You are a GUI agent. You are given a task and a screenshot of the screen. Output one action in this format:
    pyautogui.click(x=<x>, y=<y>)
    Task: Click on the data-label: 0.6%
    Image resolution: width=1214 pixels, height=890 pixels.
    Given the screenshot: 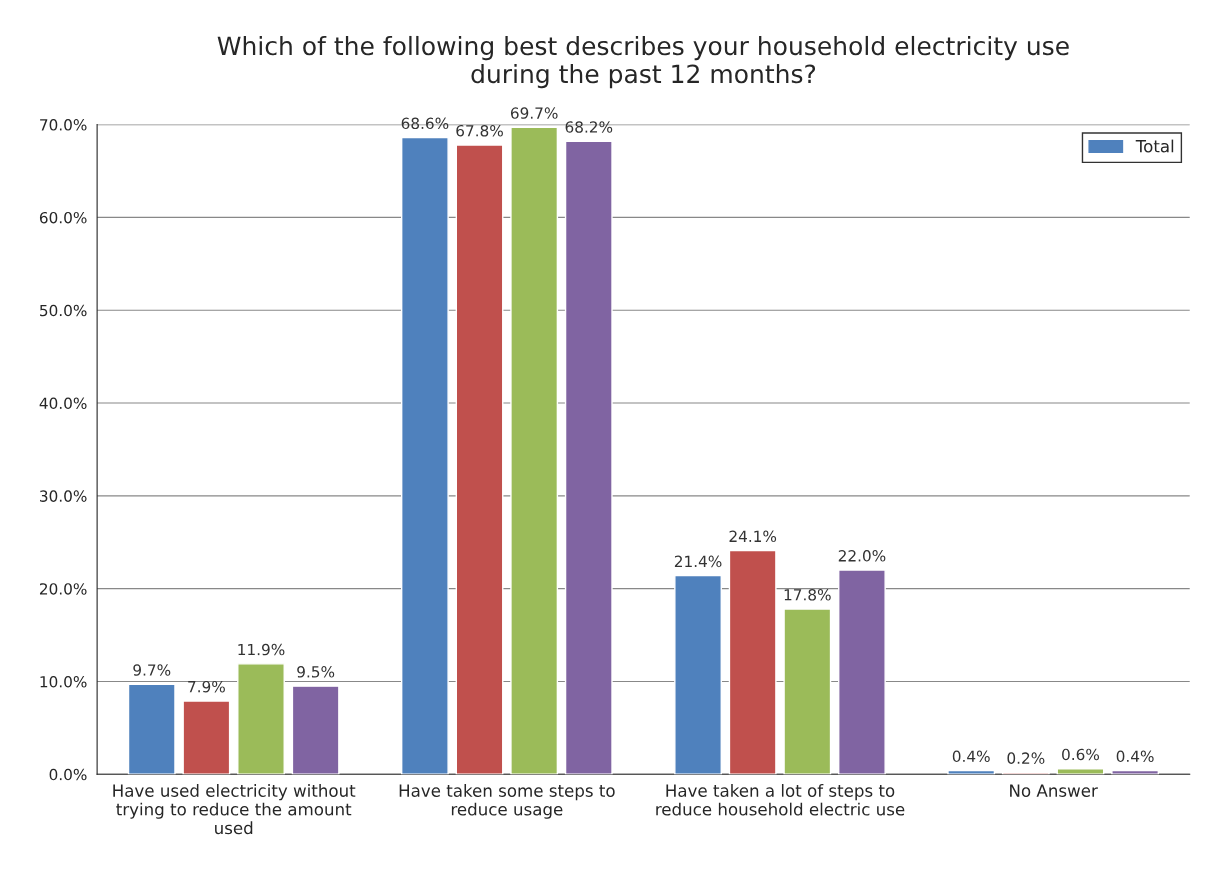 What is the action you would take?
    pyautogui.click(x=1081, y=754)
    